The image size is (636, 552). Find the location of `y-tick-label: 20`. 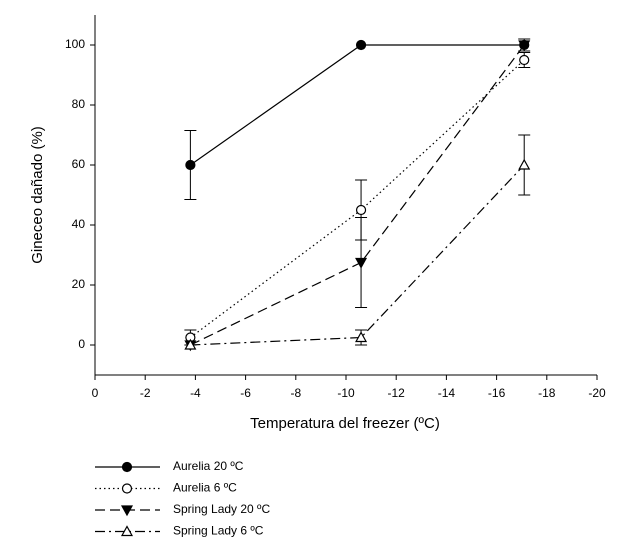

y-tick-label: 20 is located at coordinates (79, 284).